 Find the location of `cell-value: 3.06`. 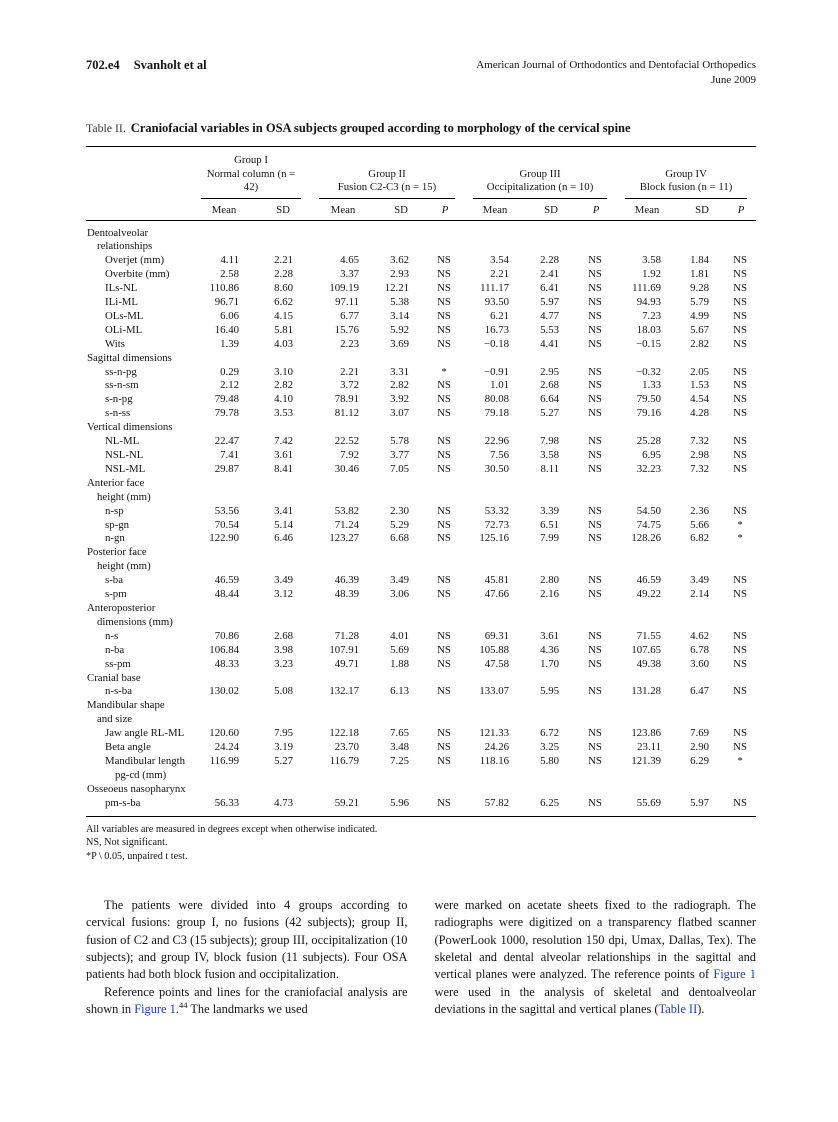

cell-value: 3.06 is located at coordinates (400, 594).